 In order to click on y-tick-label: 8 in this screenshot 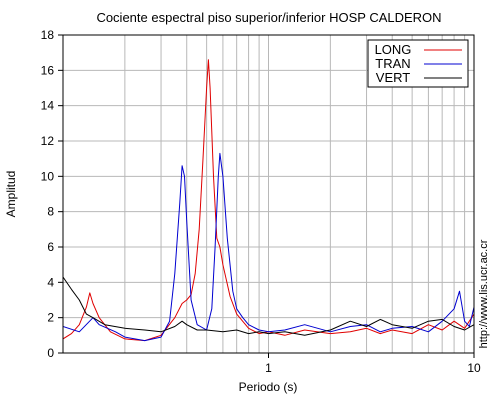, I will do `click(50, 212)`.